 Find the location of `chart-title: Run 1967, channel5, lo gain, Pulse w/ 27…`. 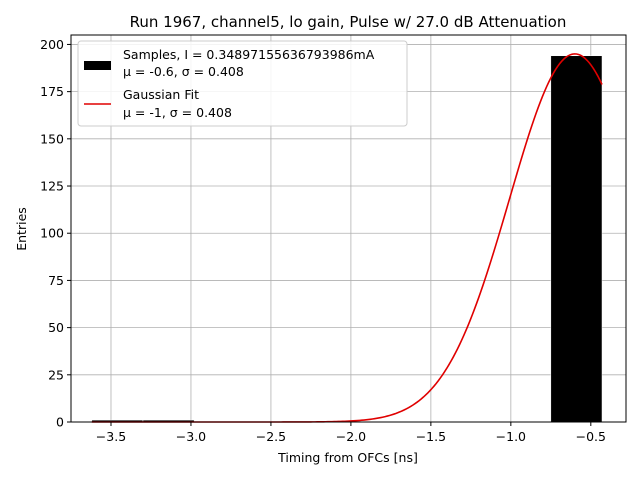

chart-title: Run 1967, channel5, lo gain, Pulse w/ 27… is located at coordinates (348, 22).